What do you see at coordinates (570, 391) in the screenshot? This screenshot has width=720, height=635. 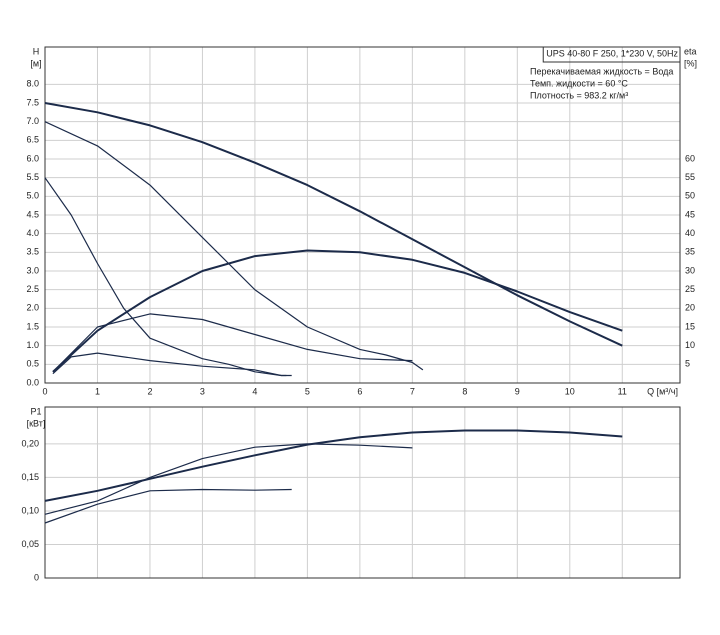 I see `x-tick-label: 10` at bounding box center [570, 391].